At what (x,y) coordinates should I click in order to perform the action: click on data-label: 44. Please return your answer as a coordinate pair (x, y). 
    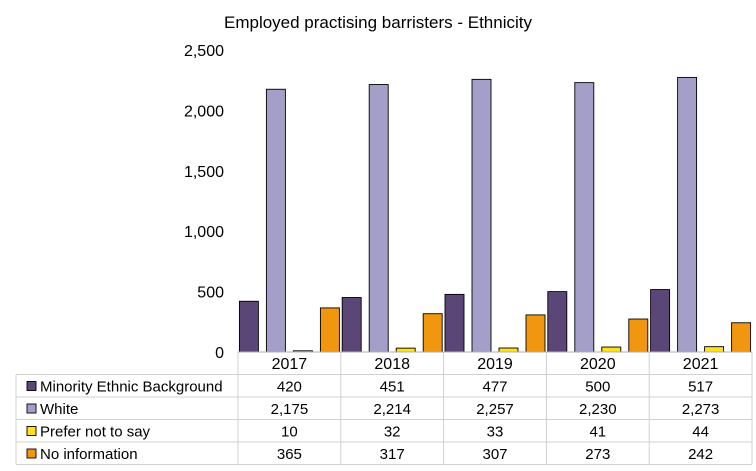
    Looking at the image, I should click on (700, 432).